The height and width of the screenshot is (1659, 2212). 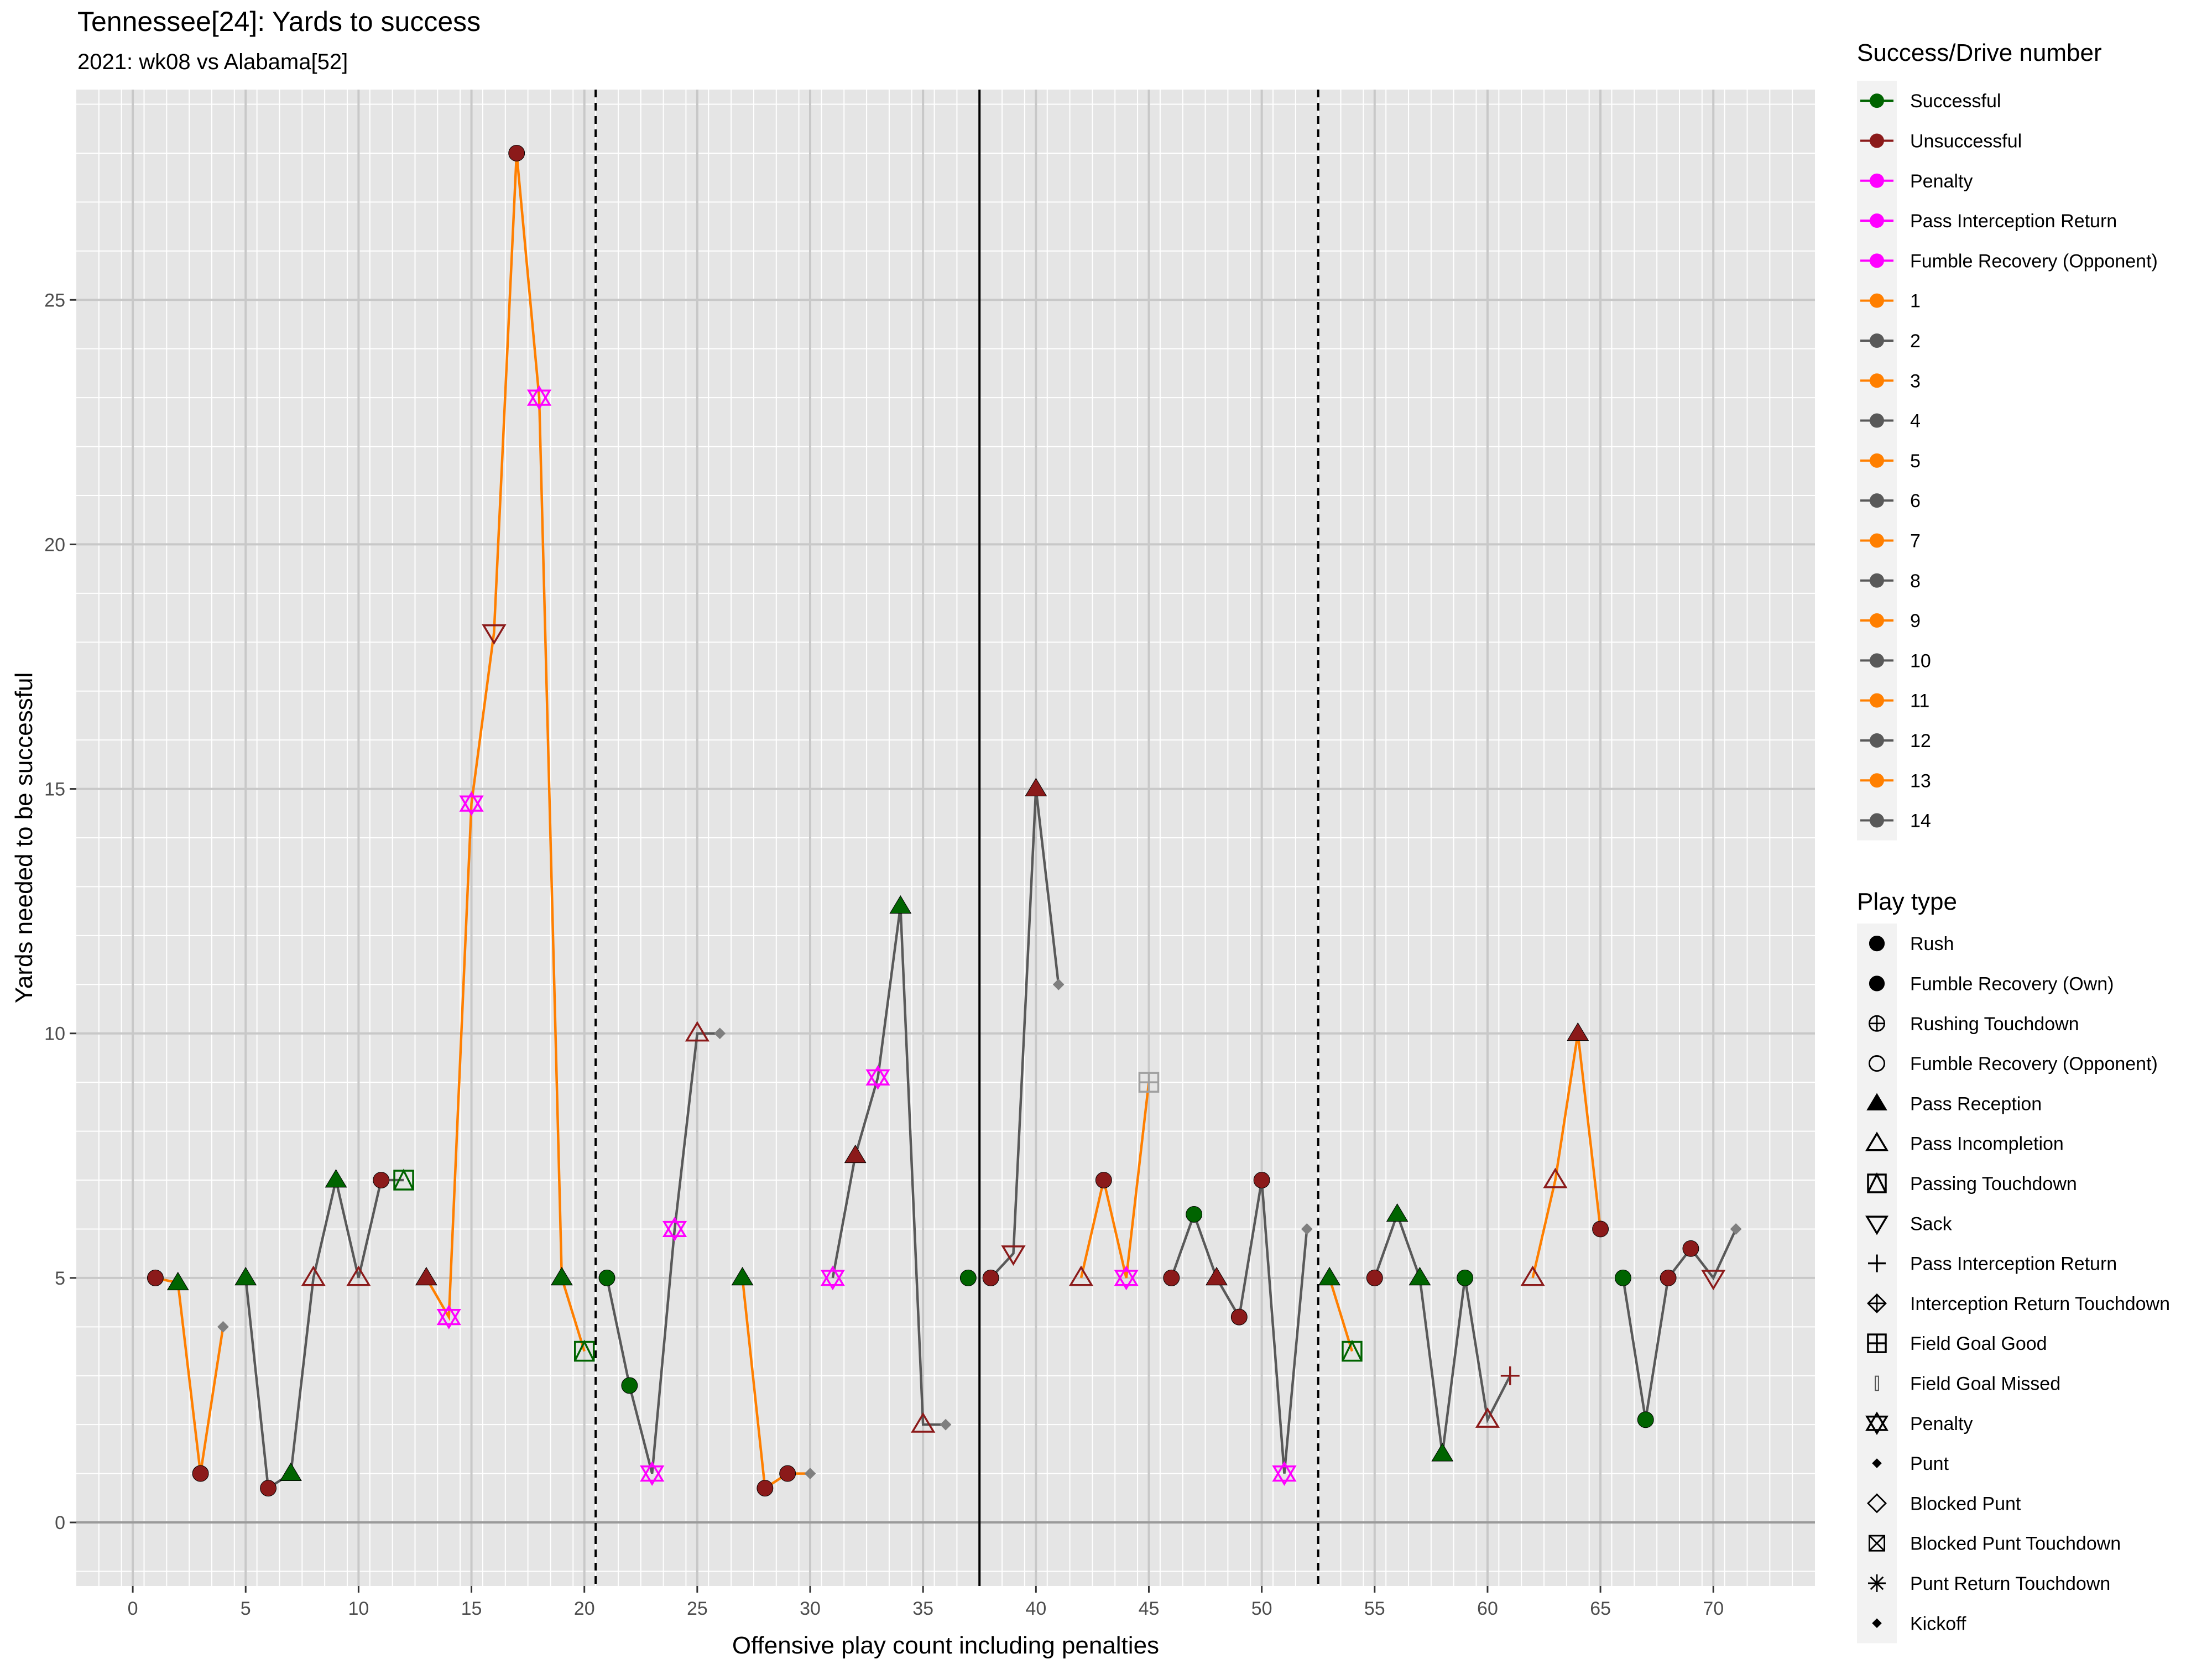 I want to click on legend-success-label: 13, so click(x=1921, y=780).